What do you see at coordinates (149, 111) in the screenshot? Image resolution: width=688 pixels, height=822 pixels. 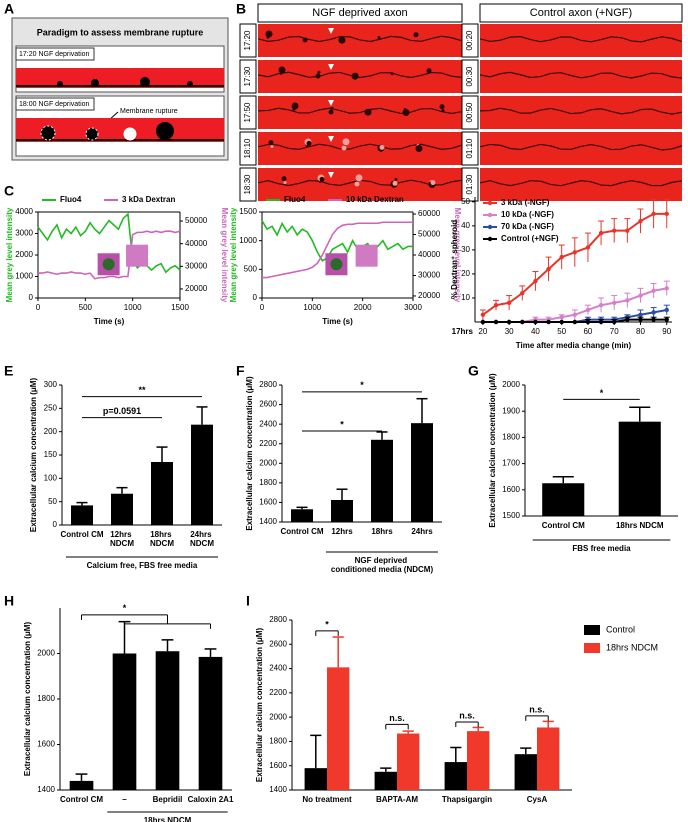 I see `rupture-label: Membrane rupture` at bounding box center [149, 111].